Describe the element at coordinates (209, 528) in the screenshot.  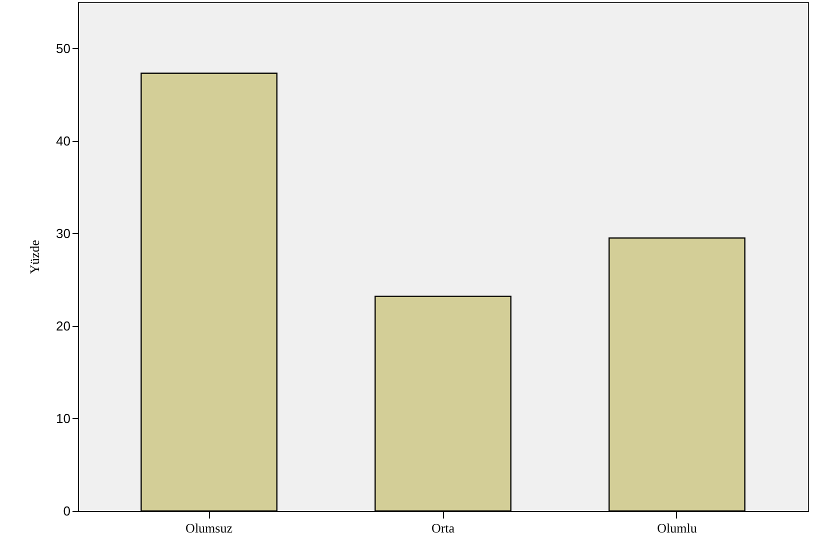
I see `x-tick-label: Olumsuz` at that location.